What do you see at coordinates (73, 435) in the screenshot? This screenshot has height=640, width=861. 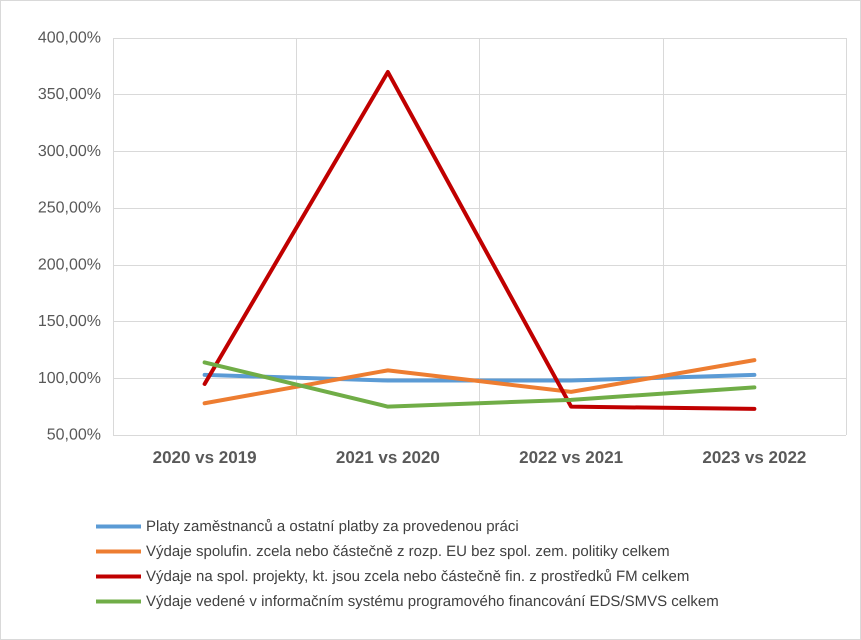 I see `y-tick-label: 50,00%` at bounding box center [73, 435].